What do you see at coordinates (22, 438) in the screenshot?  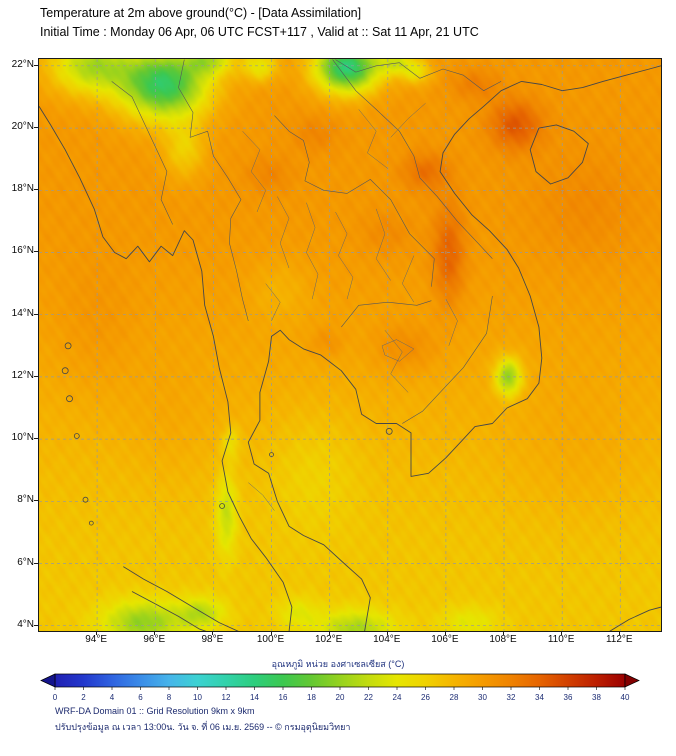 I see `lat-tick-label: 10°N` at bounding box center [22, 438].